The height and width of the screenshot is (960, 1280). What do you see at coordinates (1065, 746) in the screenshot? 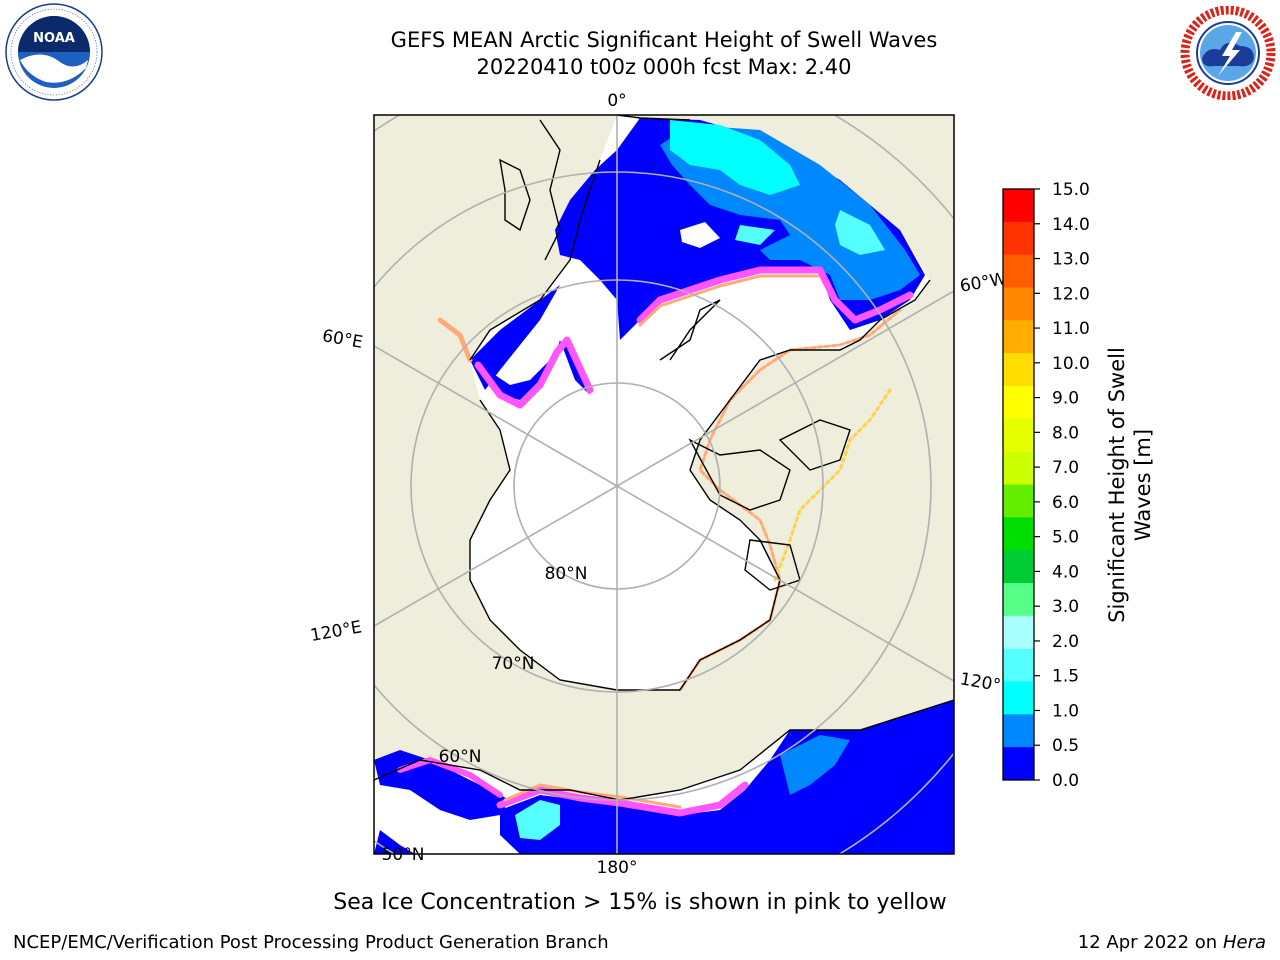
I see `colorbar-tick-label: 0.5` at bounding box center [1065, 746].